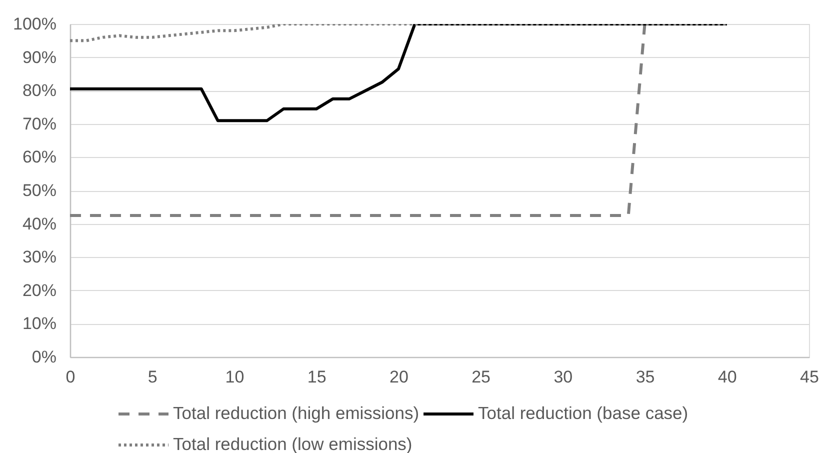 This screenshot has height=453, width=819. Describe the element at coordinates (39, 90) in the screenshot. I see `y-tick-label: 80%` at that location.